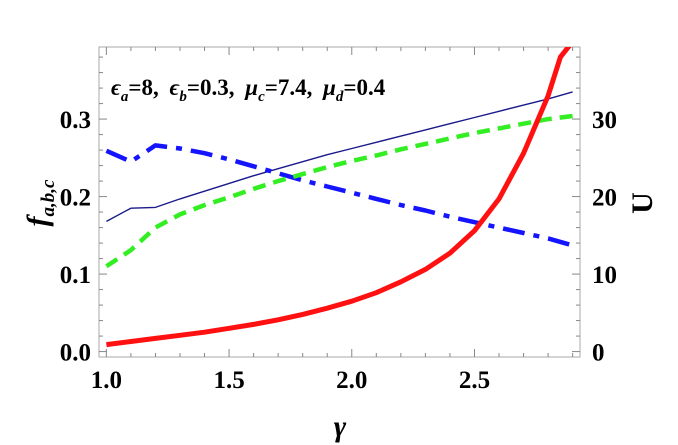 The height and width of the screenshot is (445, 678). What do you see at coordinates (75, 275) in the screenshot?
I see `y-left-tick-label: 0.1` at bounding box center [75, 275].